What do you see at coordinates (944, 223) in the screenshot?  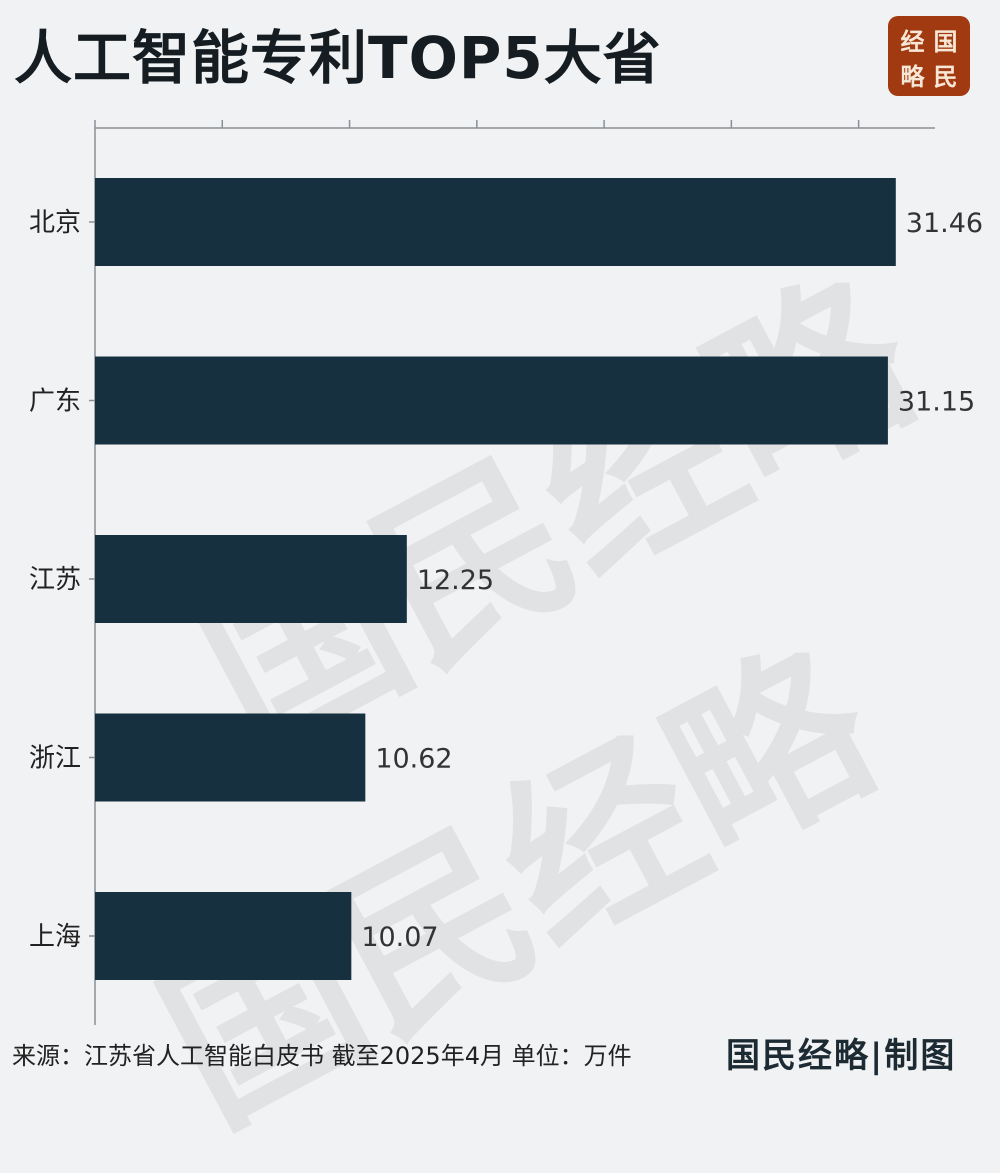 I see `data-label: 31.46` at bounding box center [944, 223].